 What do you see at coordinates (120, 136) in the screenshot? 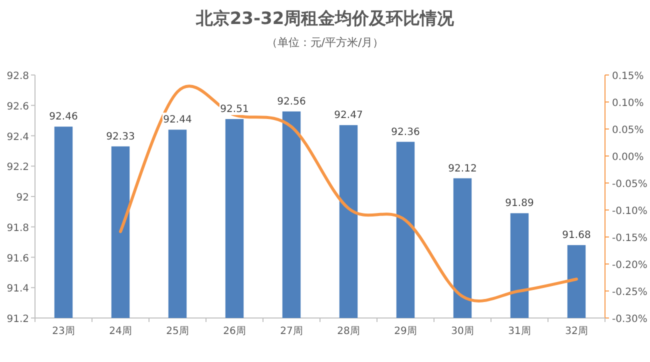
I see `data-label: 92.33` at bounding box center [120, 136].